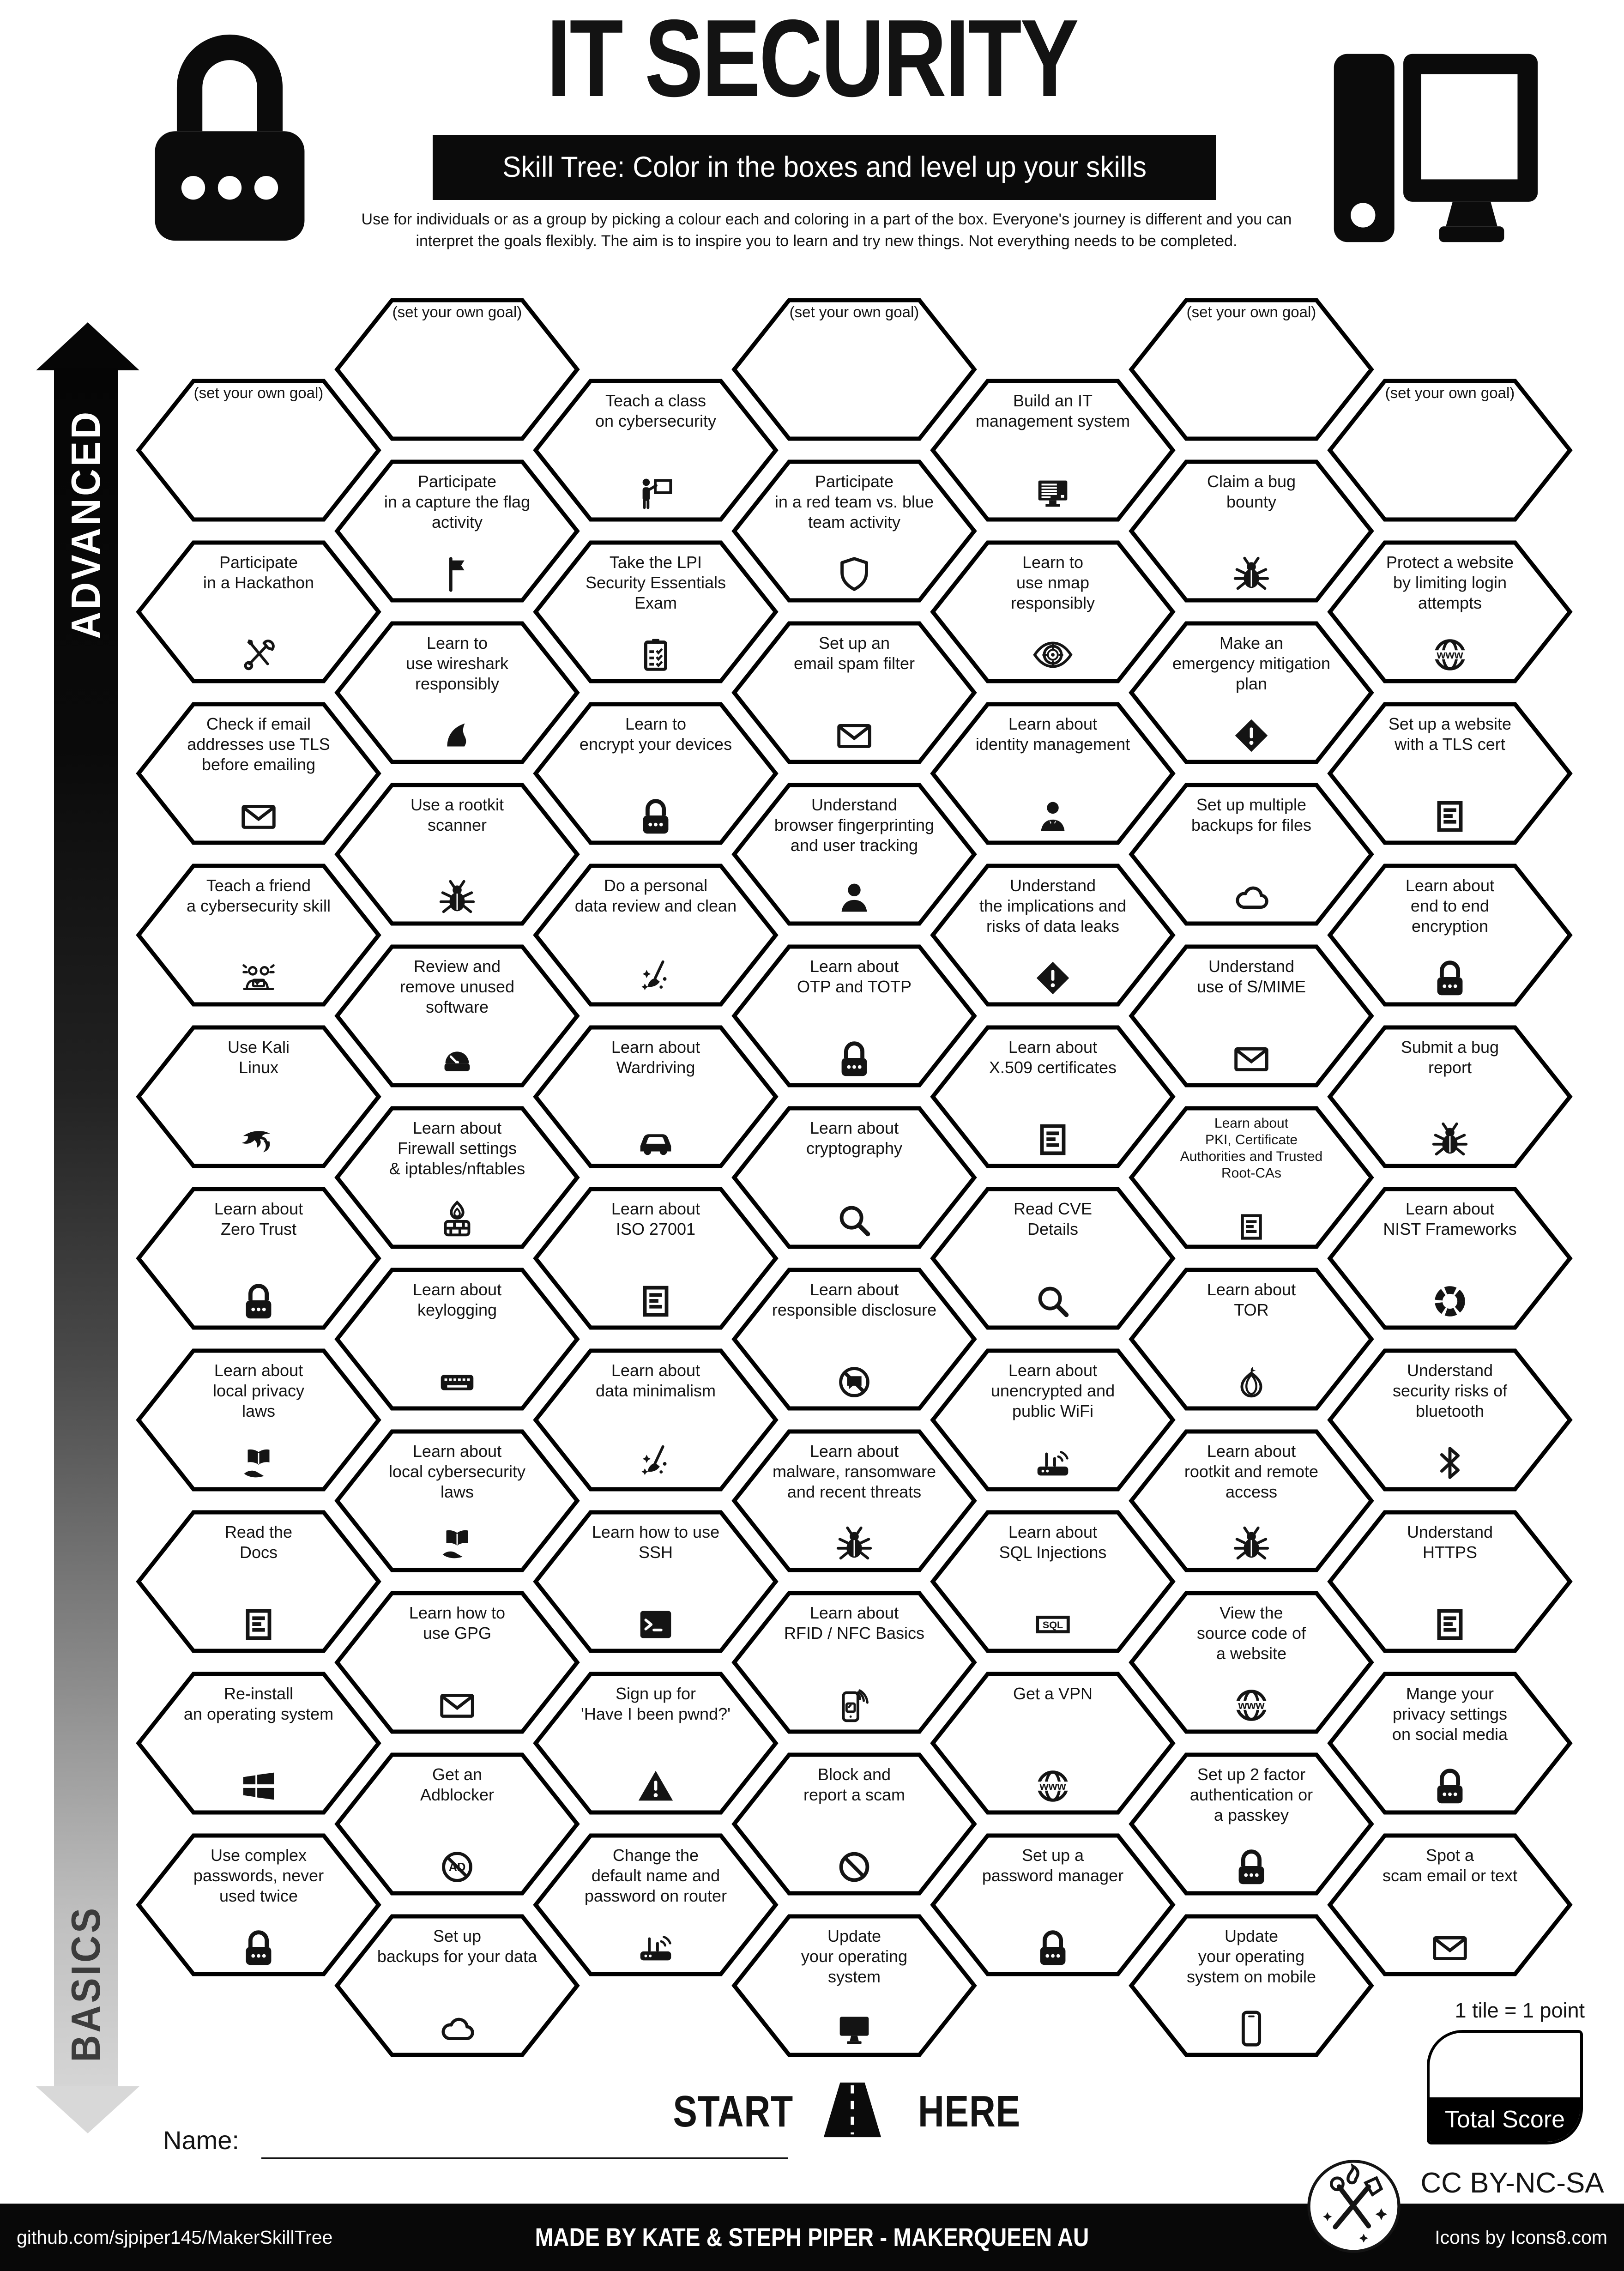  What do you see at coordinates (1450, 1904) in the screenshot?
I see `skill-tile: Spot a scam email or text` at bounding box center [1450, 1904].